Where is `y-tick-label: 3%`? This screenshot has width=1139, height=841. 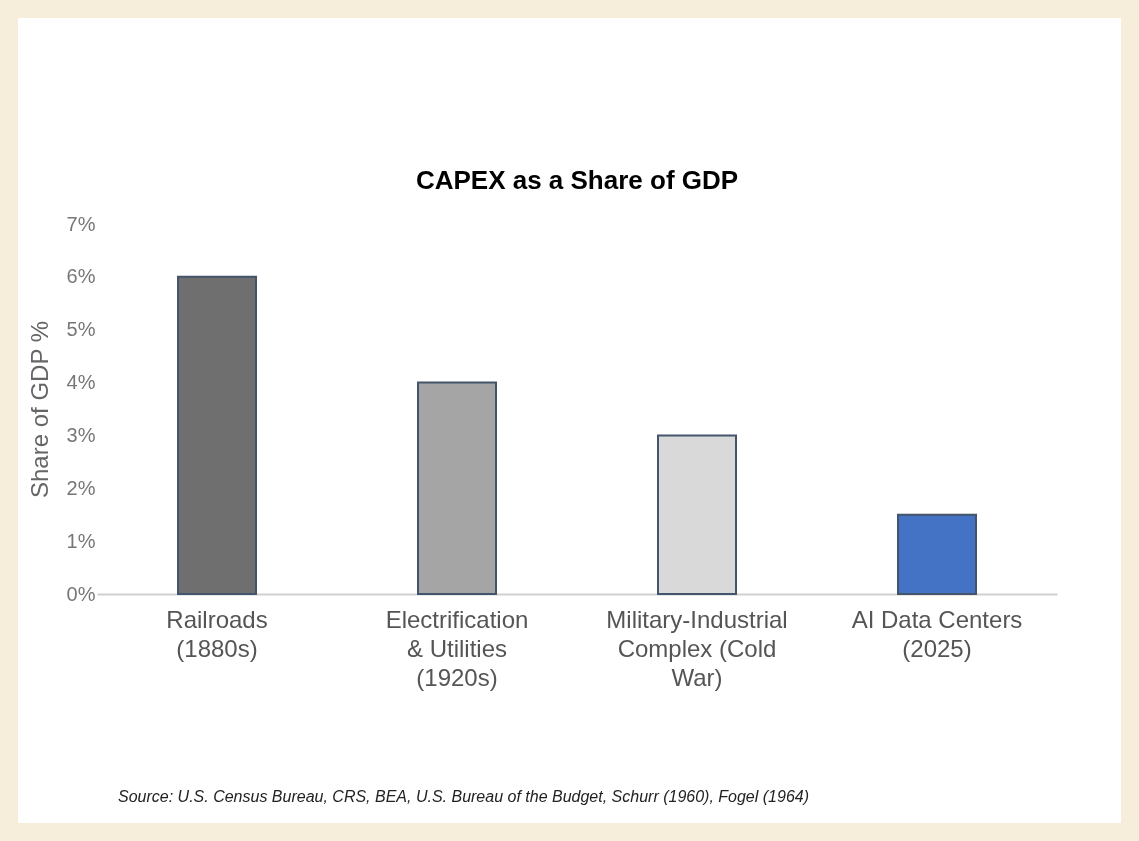
y-tick-label: 3% is located at coordinates (81, 434).